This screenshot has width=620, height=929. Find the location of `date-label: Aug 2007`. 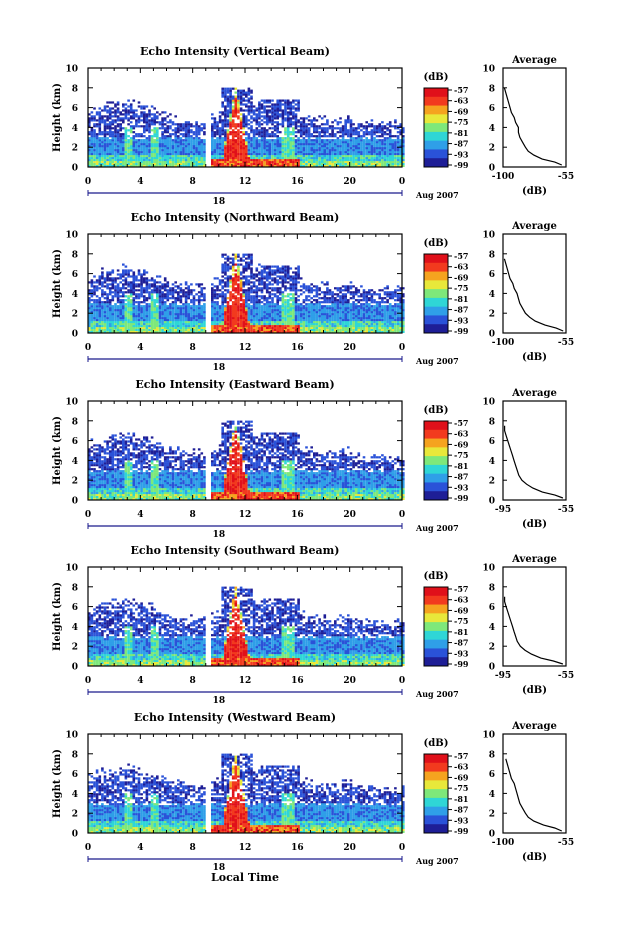

date-label: Aug 2007 is located at coordinates (437, 361).